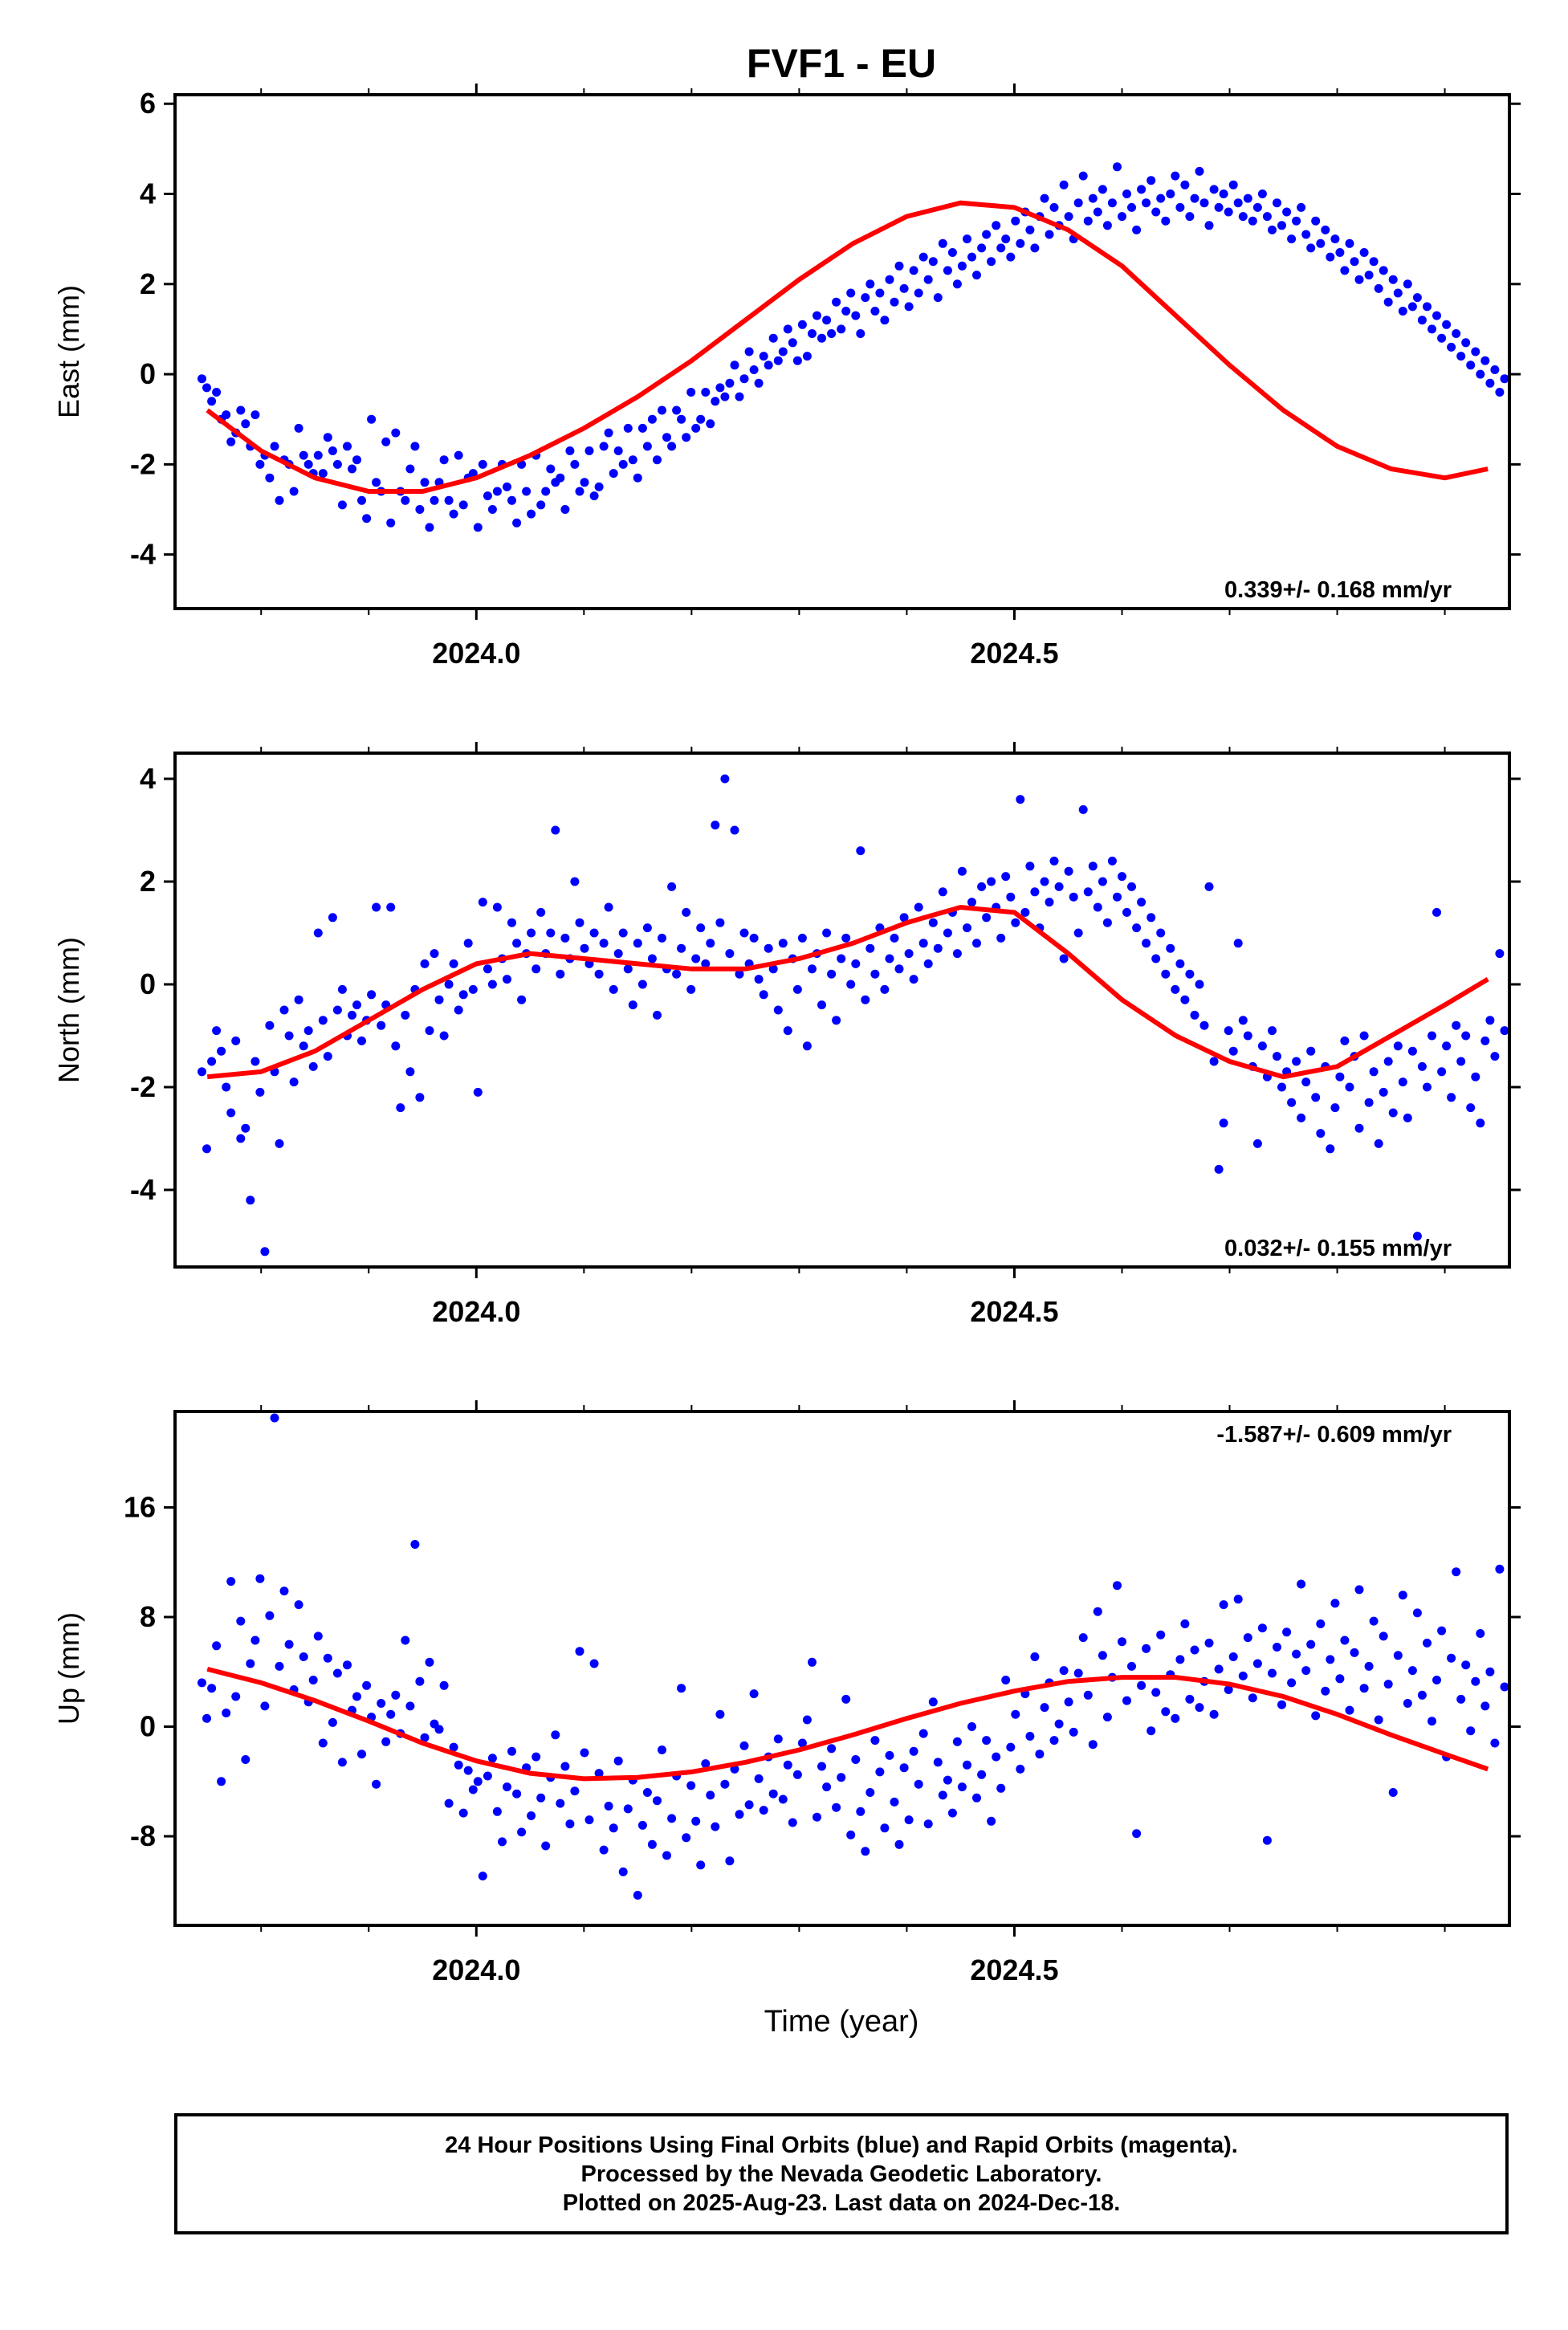 Image resolution: width=1568 pixels, height=2330 pixels. Describe the element at coordinates (143, 1835) in the screenshot. I see `up-y-tick-label: -8` at that location.